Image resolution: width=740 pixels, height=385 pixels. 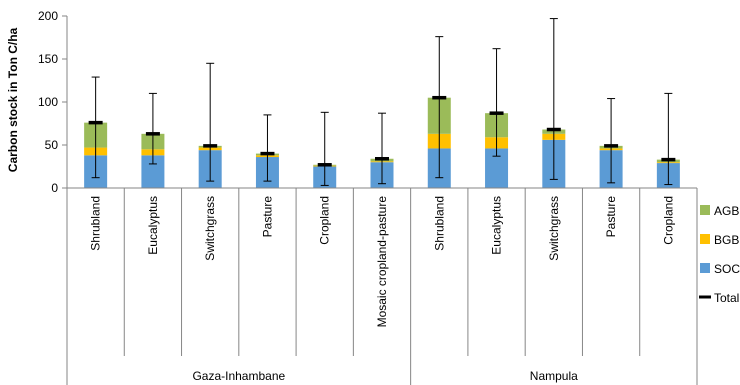 I want to click on x-tick-label: Mosaic cropland-pasture, so click(x=382, y=262).